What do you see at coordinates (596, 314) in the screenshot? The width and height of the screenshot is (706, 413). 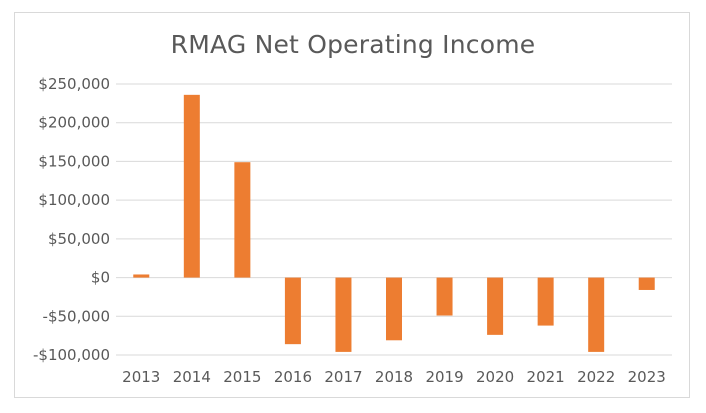 I see `bar-2022` at bounding box center [596, 314].